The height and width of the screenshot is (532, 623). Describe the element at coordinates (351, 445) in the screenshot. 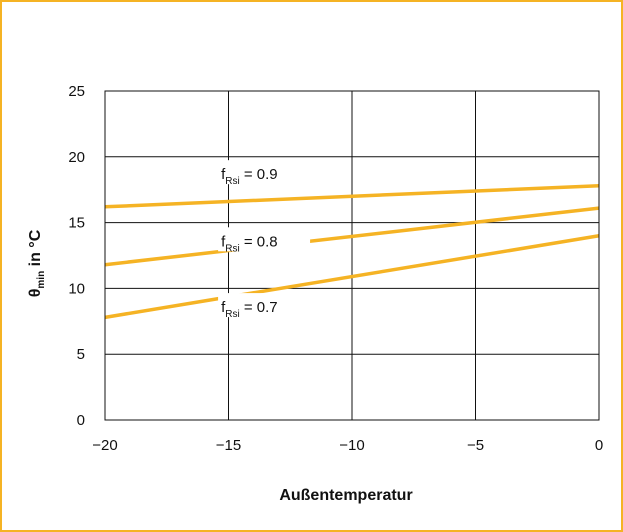

I see `x-tick-label: −10` at that location.